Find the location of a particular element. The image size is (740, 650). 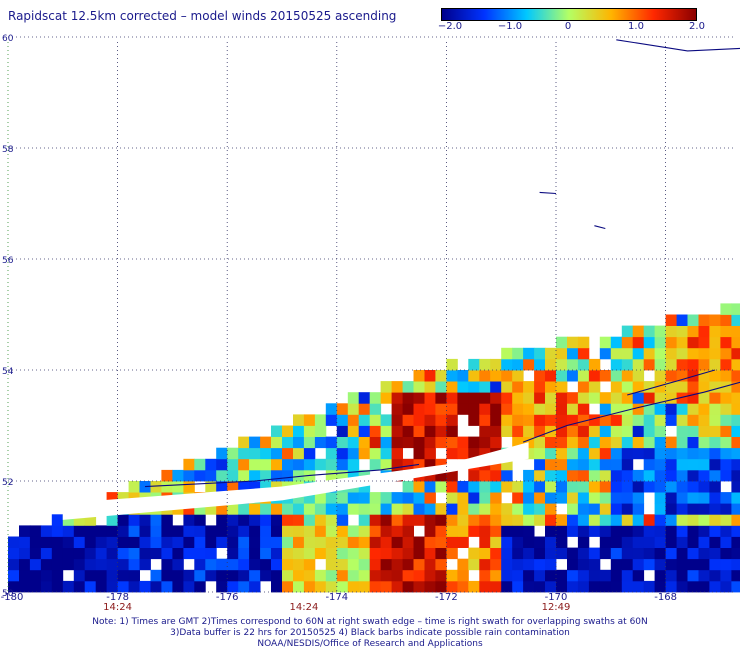

x-tick-label: -180 is located at coordinates (12, 597).